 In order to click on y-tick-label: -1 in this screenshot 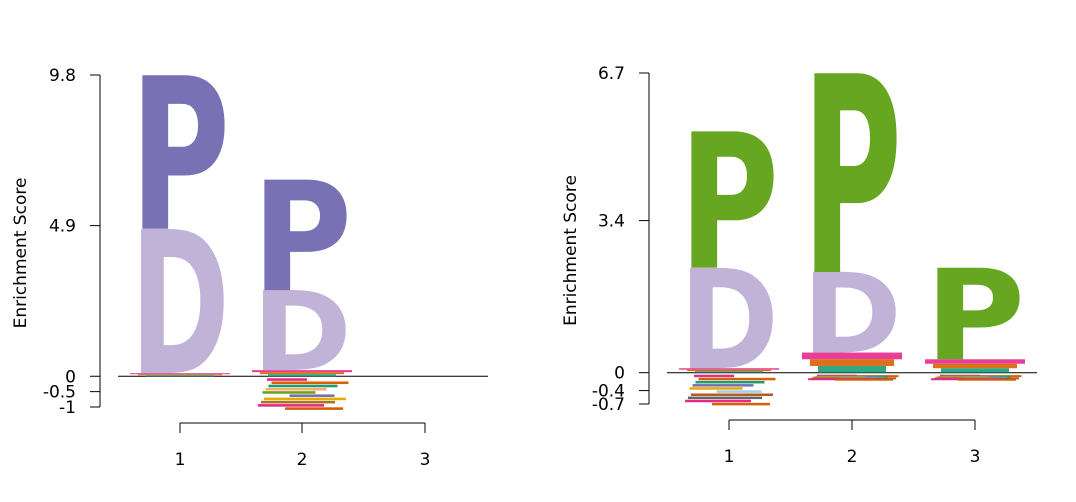, I will do `click(67, 408)`.